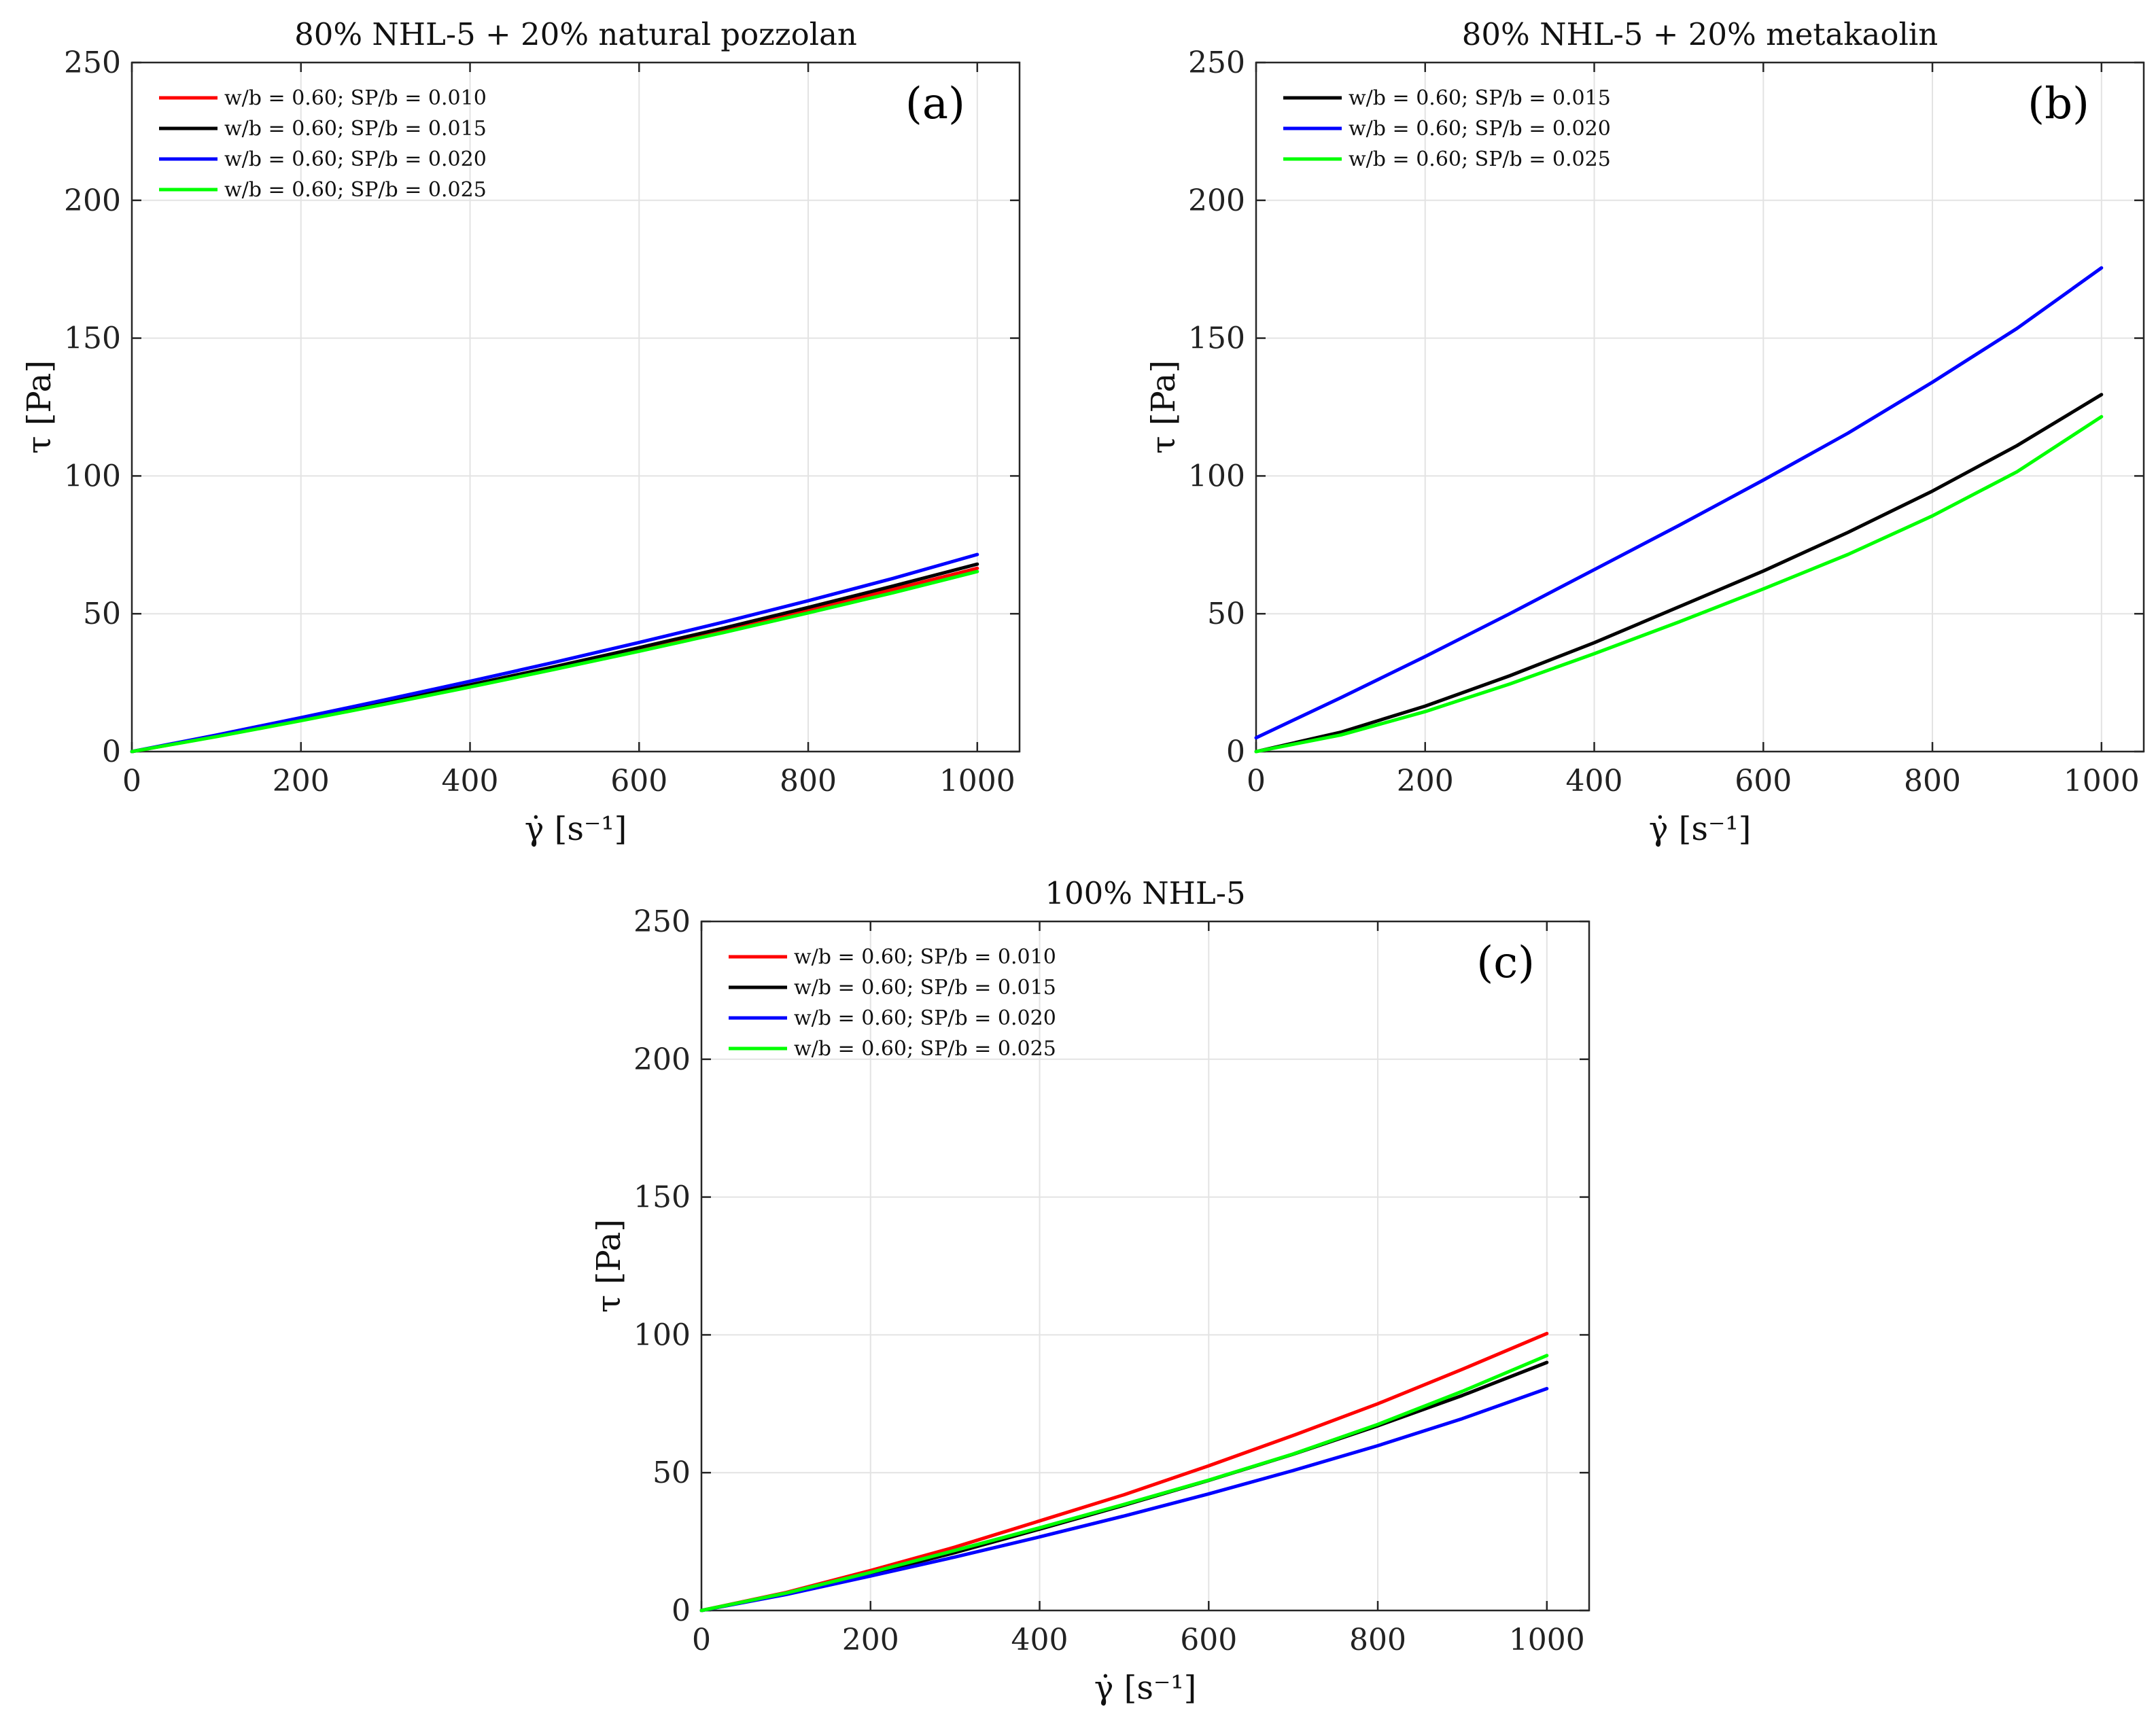 The image size is (2156, 1726). I want to click on panel-label: (c), so click(1505, 963).